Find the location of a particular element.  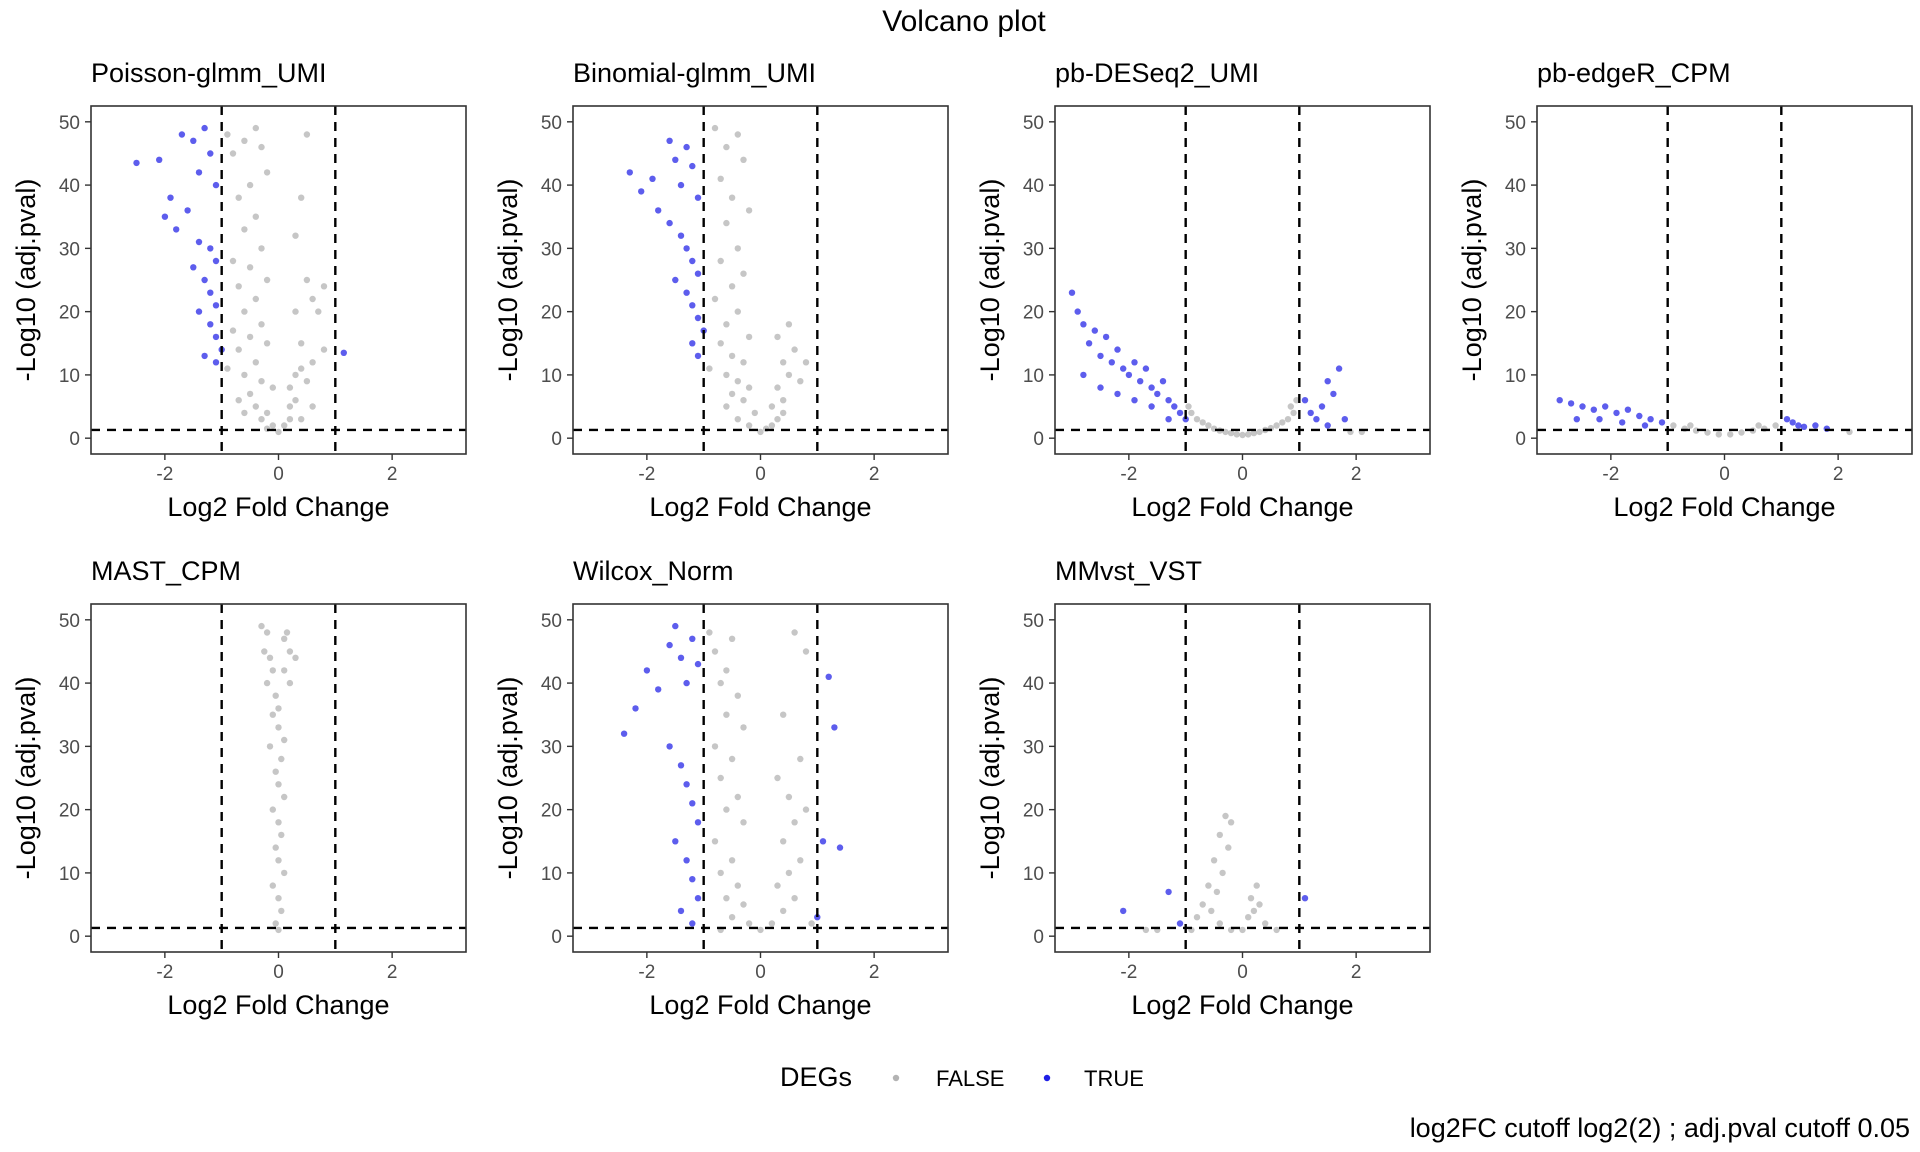

panel-title: Binomial-glmm_UMI is located at coordinates (694, 73).